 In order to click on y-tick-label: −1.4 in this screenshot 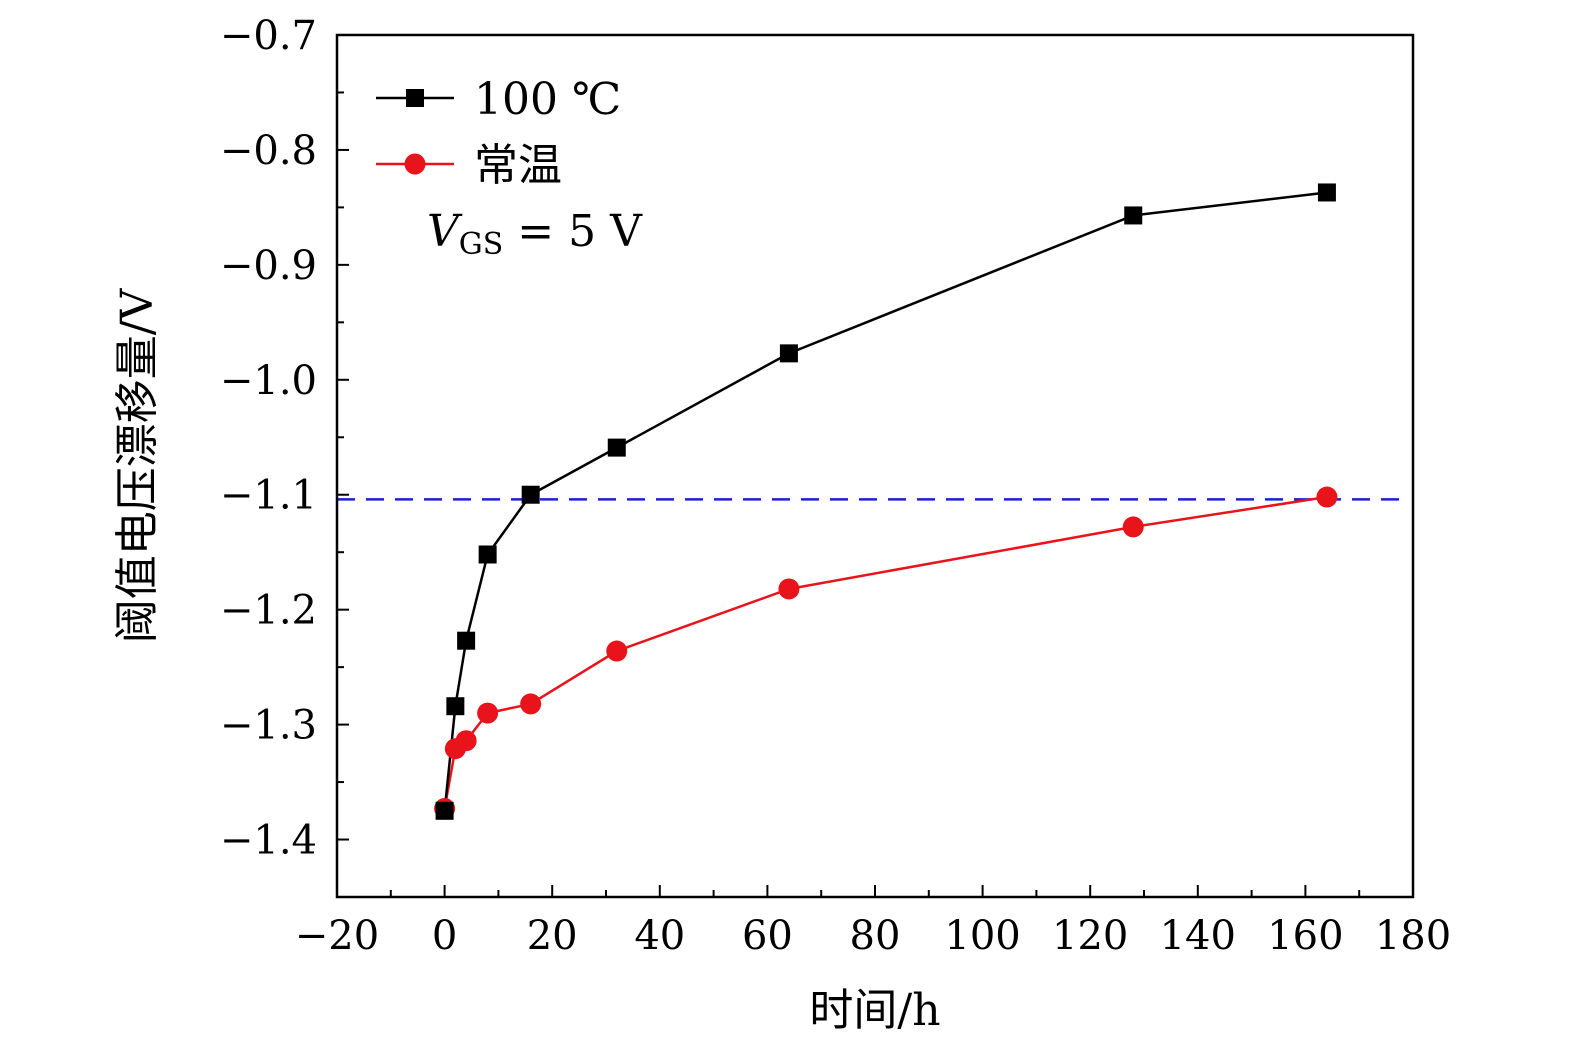, I will do `click(268, 841)`.